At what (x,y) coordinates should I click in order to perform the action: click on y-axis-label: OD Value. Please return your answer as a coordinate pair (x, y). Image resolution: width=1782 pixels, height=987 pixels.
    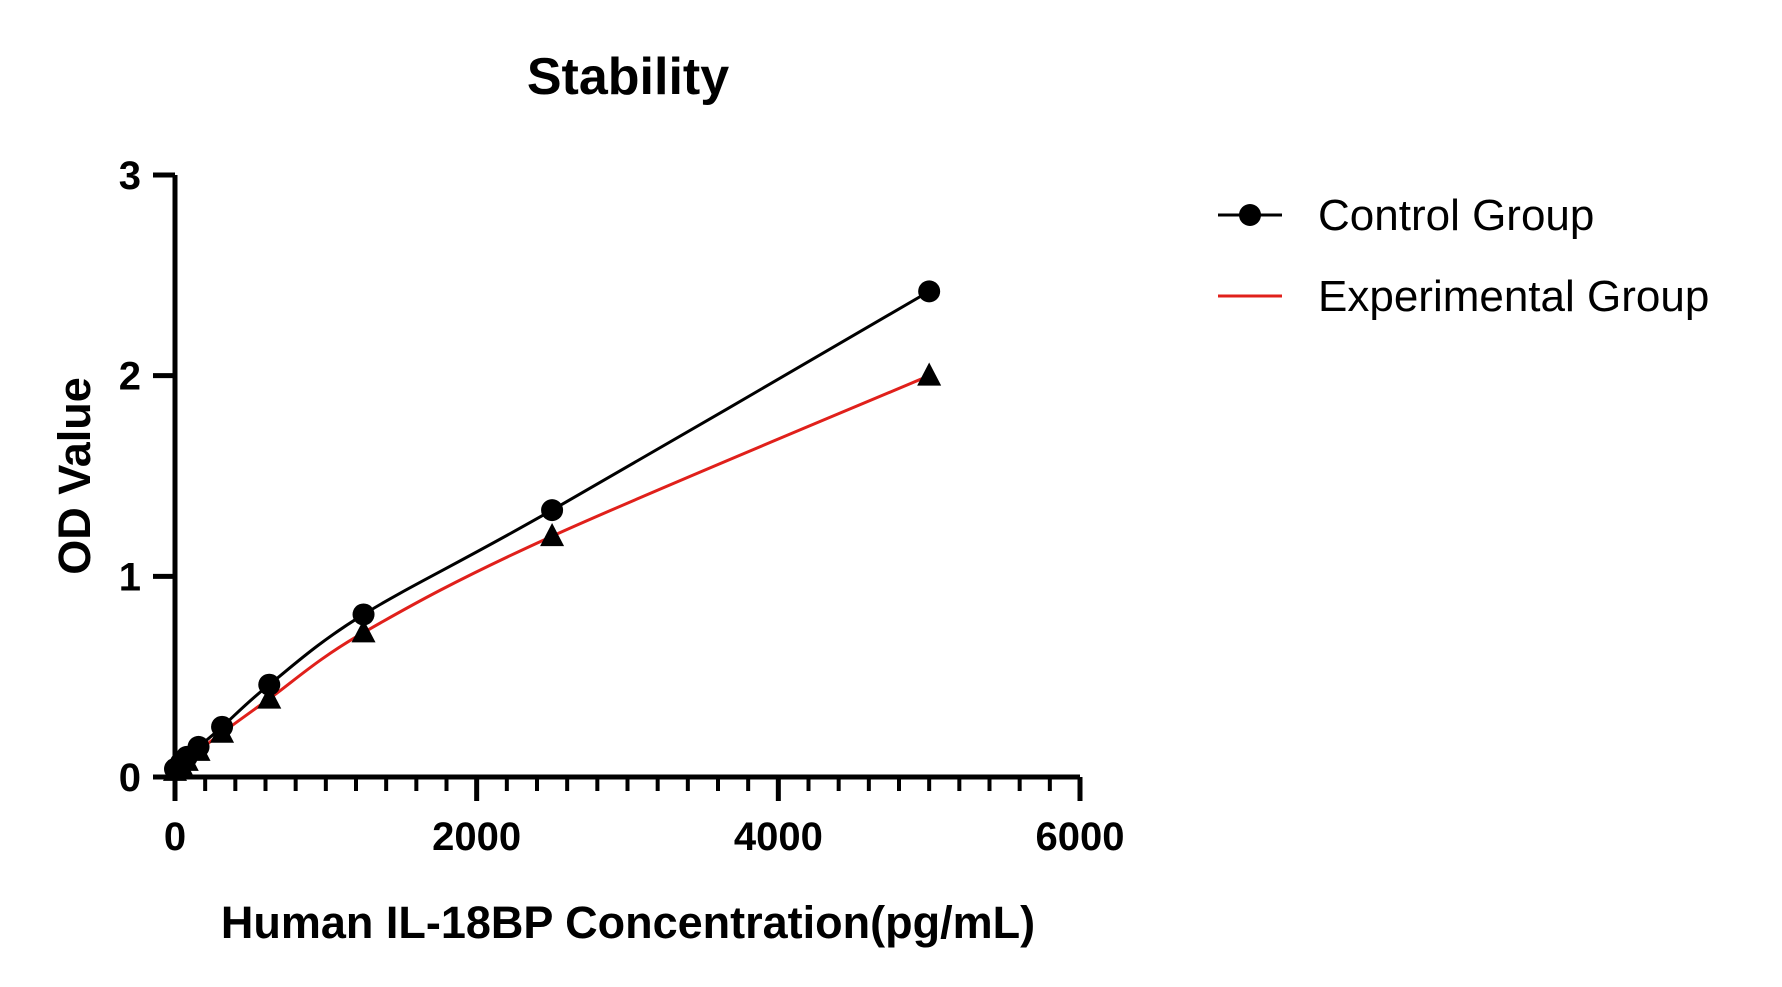
    Looking at the image, I should click on (74, 476).